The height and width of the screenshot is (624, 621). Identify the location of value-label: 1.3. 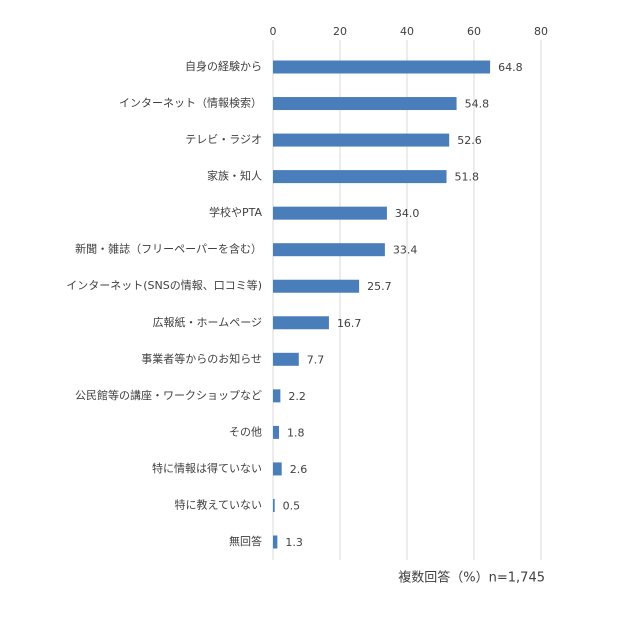
(294, 542).